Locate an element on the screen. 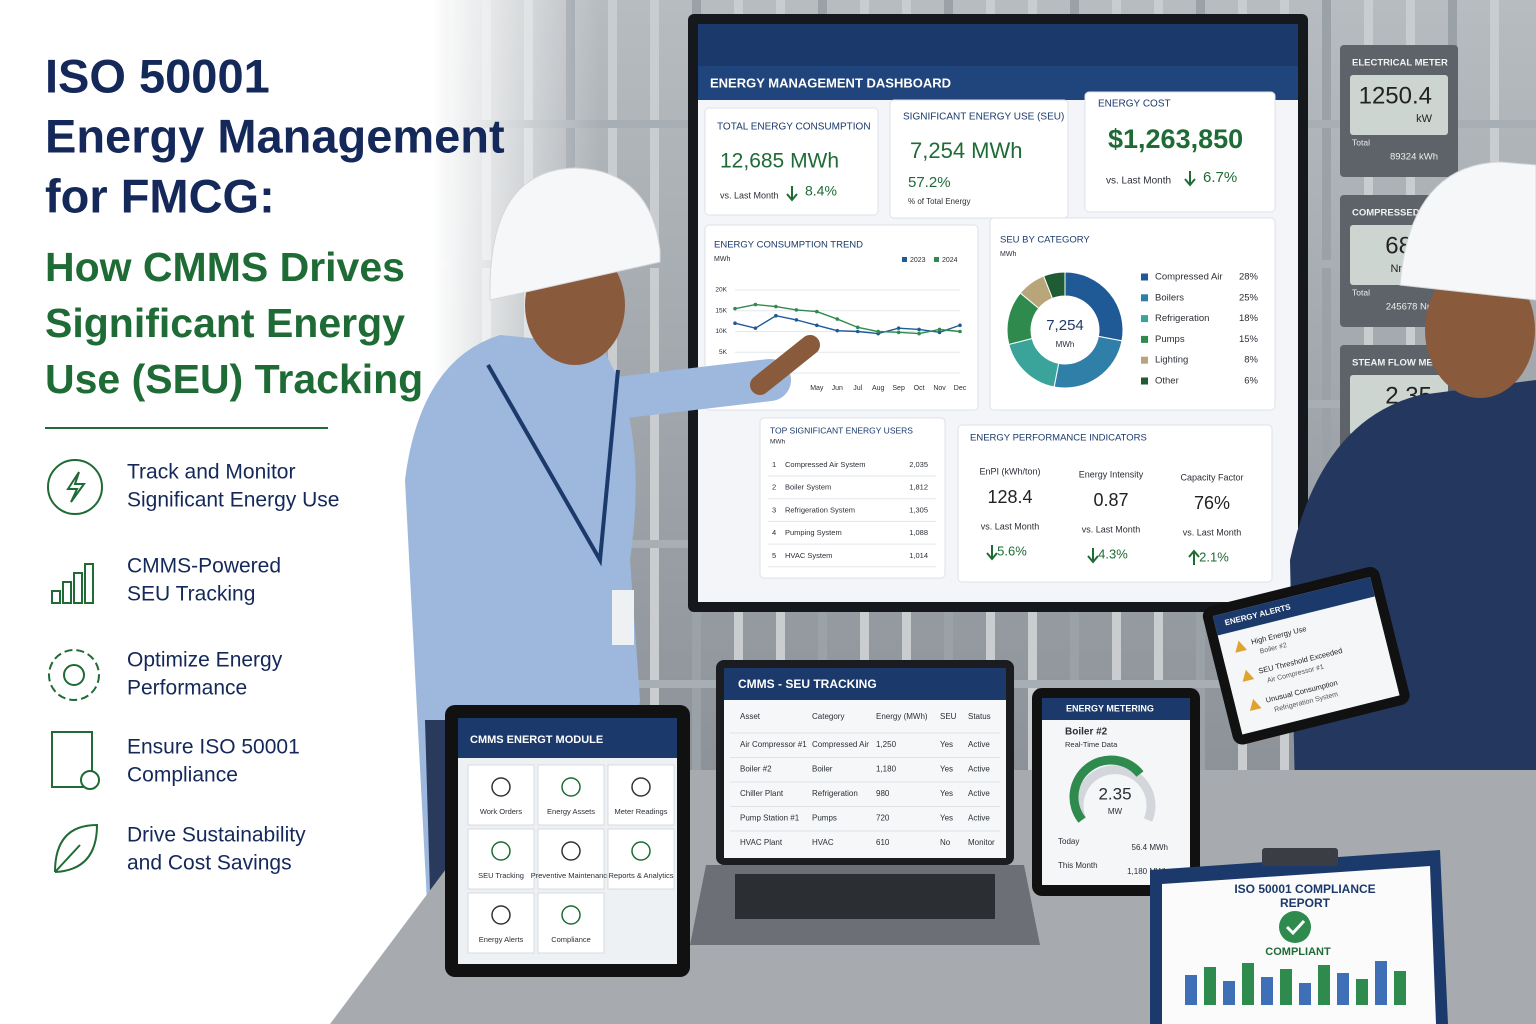  value-label: 6% is located at coordinates (1251, 381).